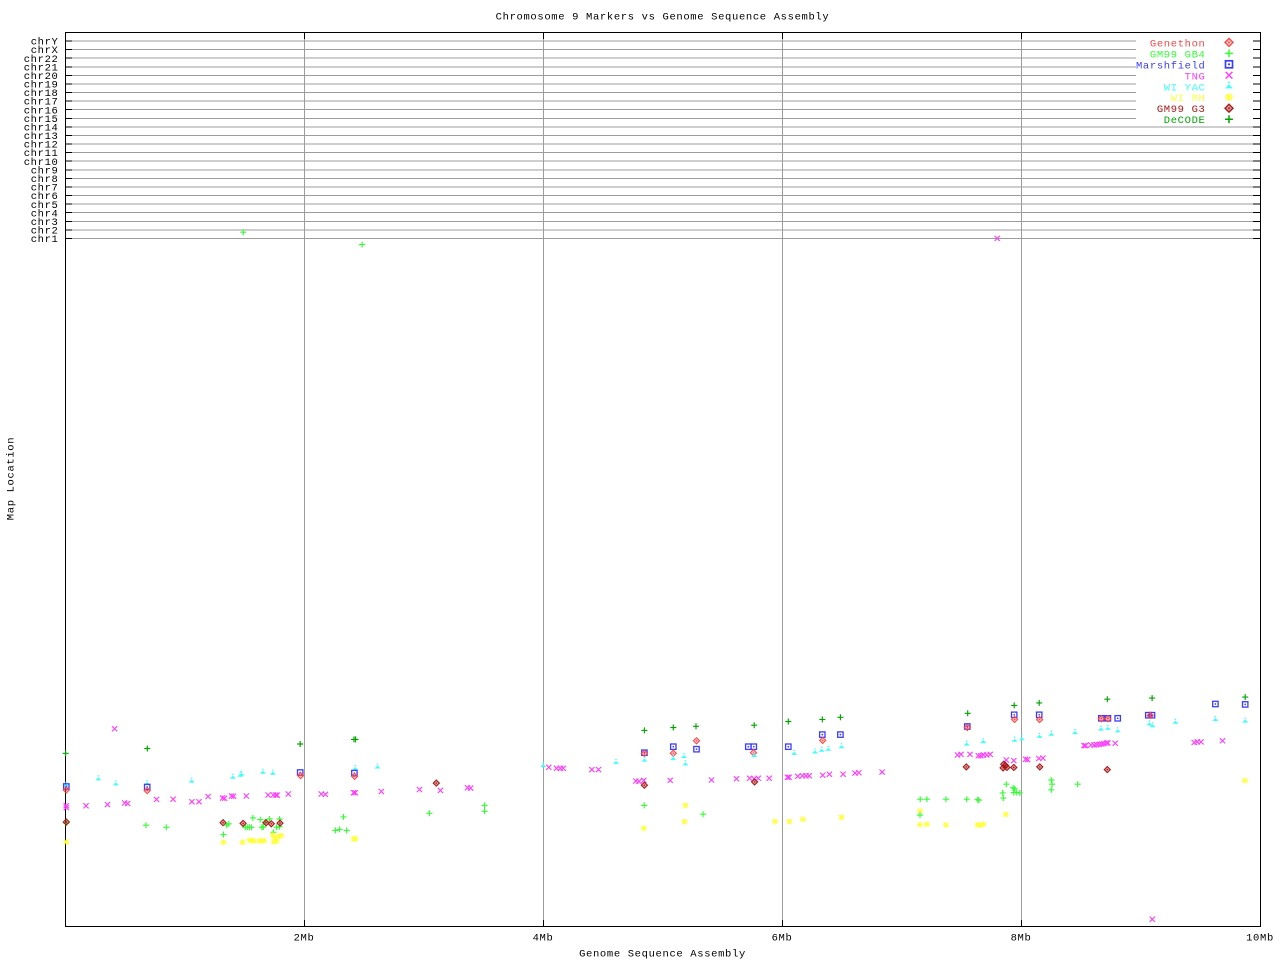 Image resolution: width=1280 pixels, height=960 pixels. What do you see at coordinates (1178, 55) in the screenshot?
I see `svg-text: GM99 GB4` at bounding box center [1178, 55].